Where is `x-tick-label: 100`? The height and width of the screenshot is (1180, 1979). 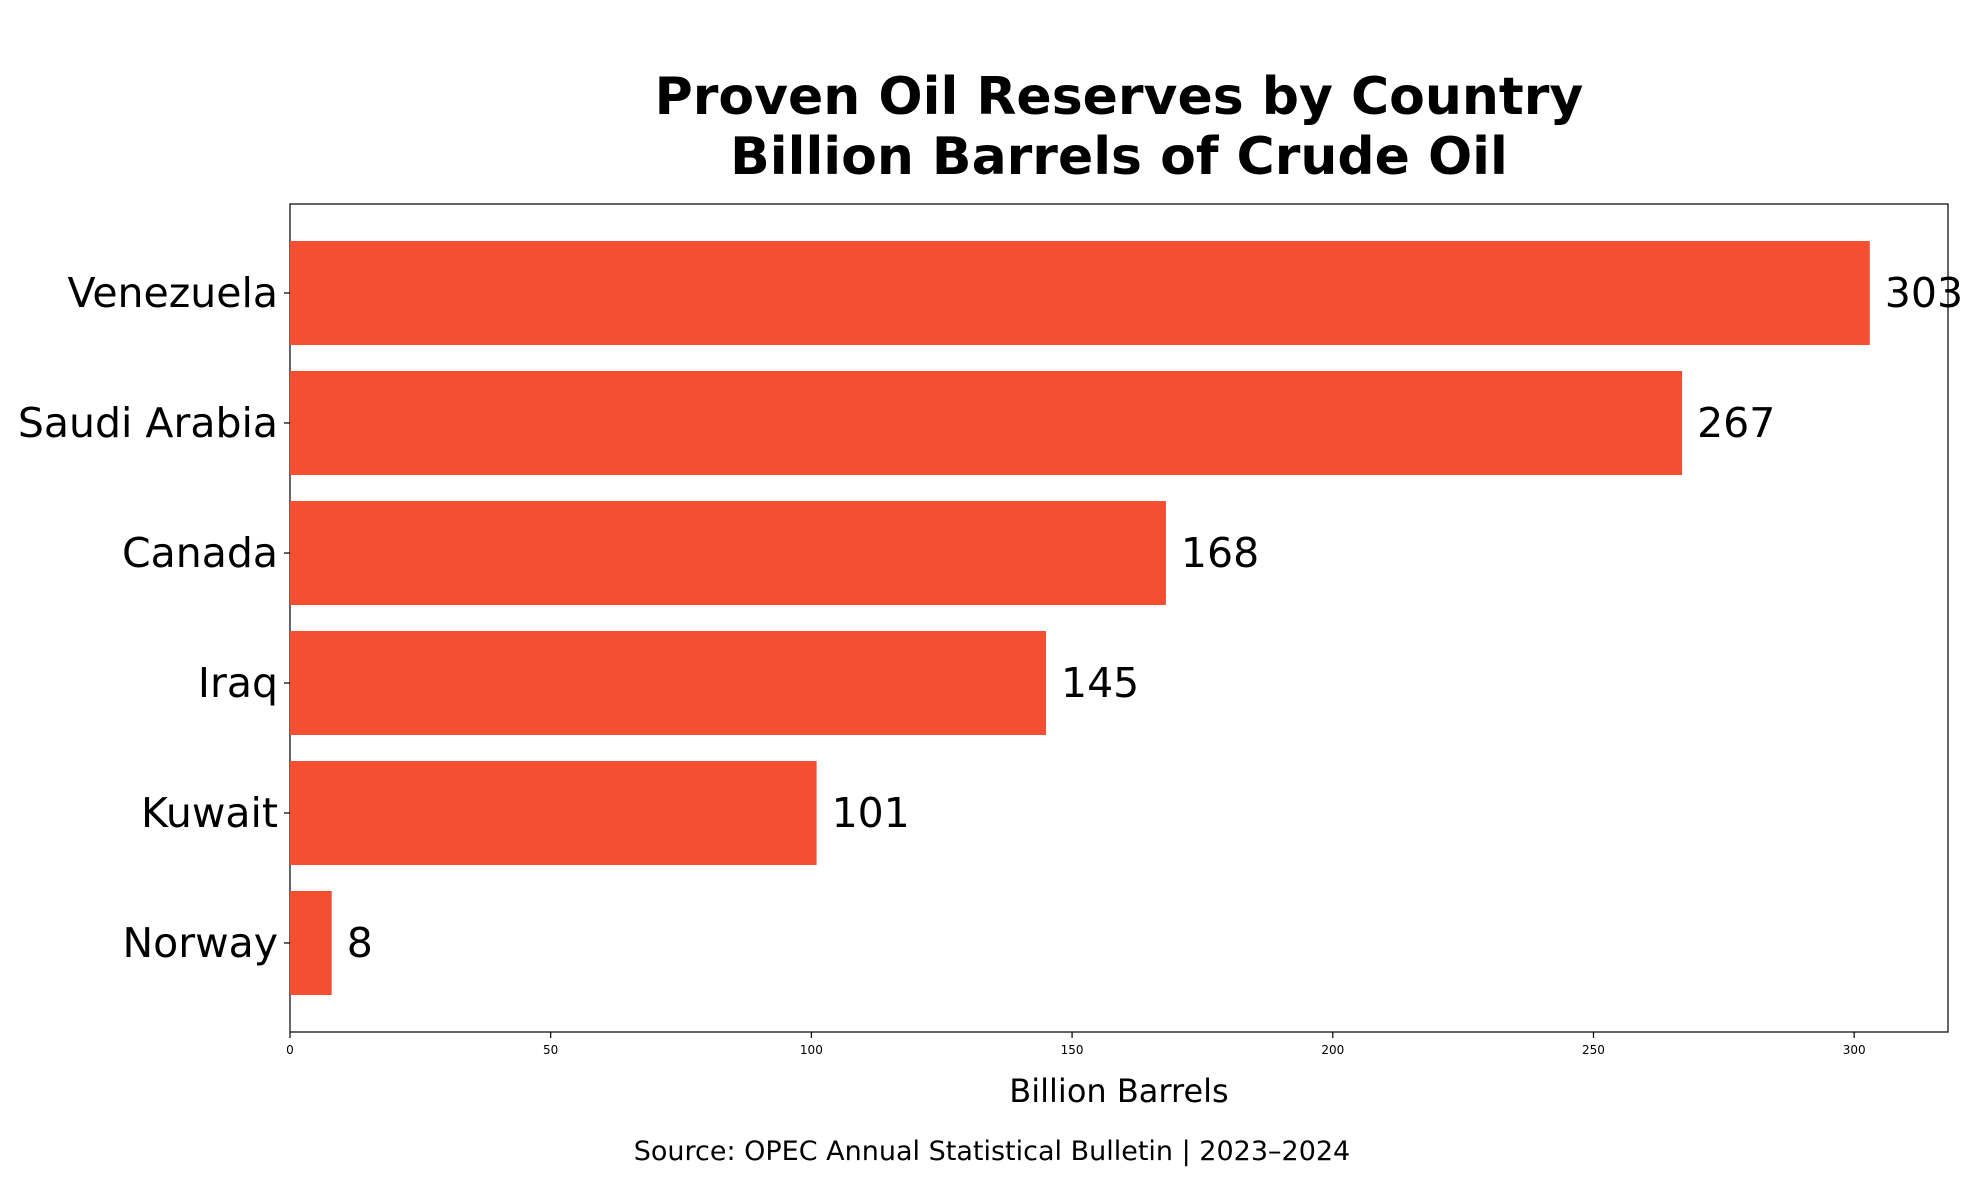
x-tick-label: 100 is located at coordinates (811, 1050).